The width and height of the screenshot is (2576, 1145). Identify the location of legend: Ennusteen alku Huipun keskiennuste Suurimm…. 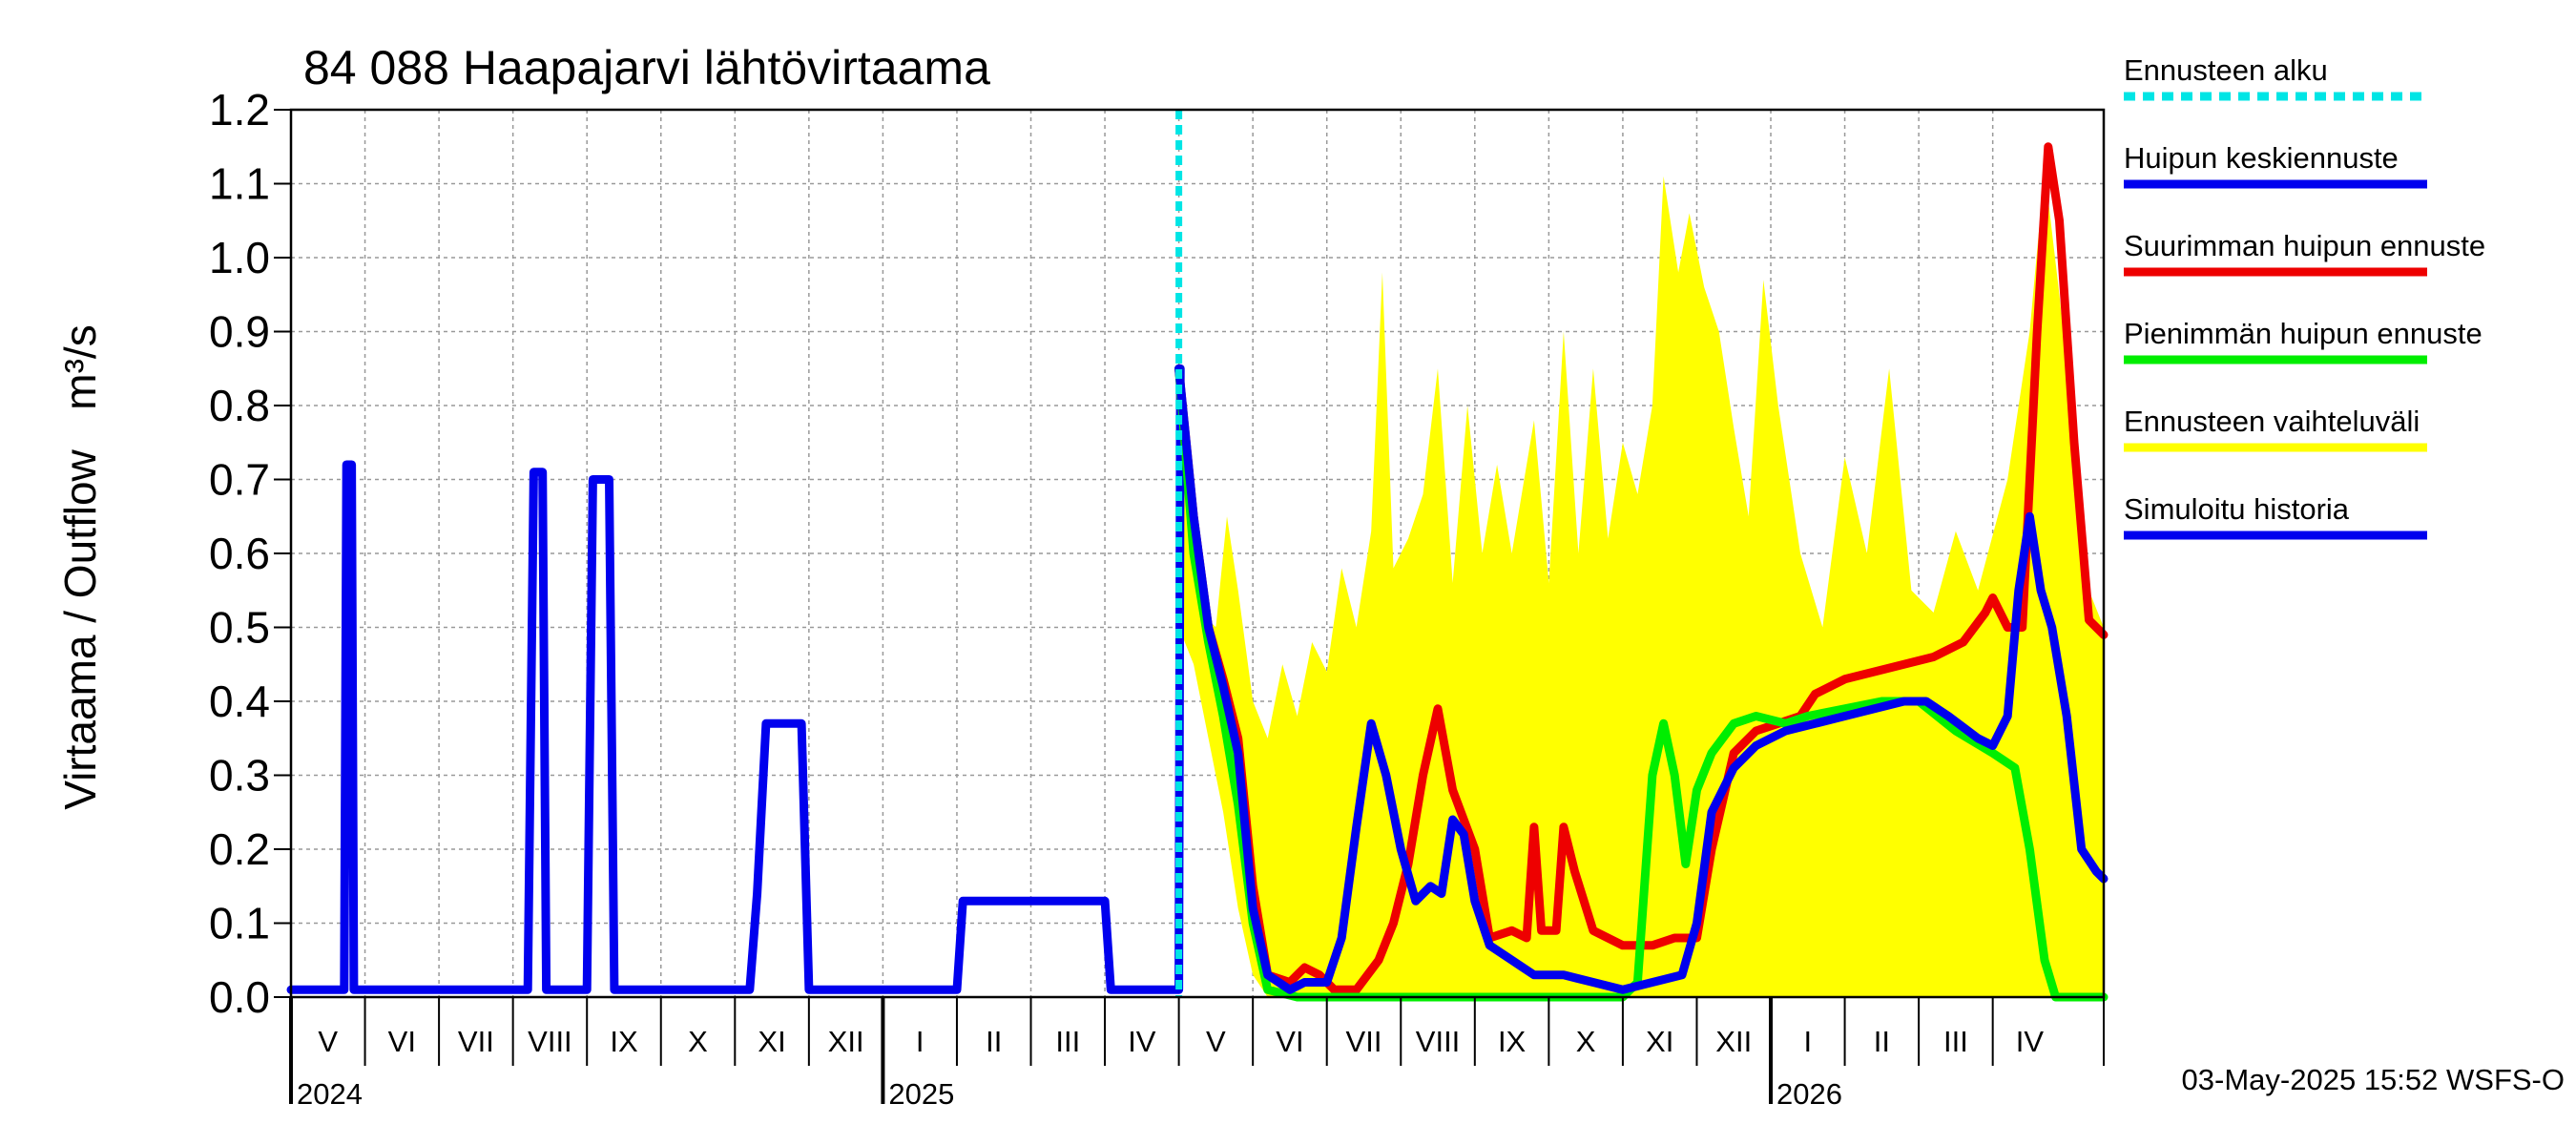
(2304, 296).